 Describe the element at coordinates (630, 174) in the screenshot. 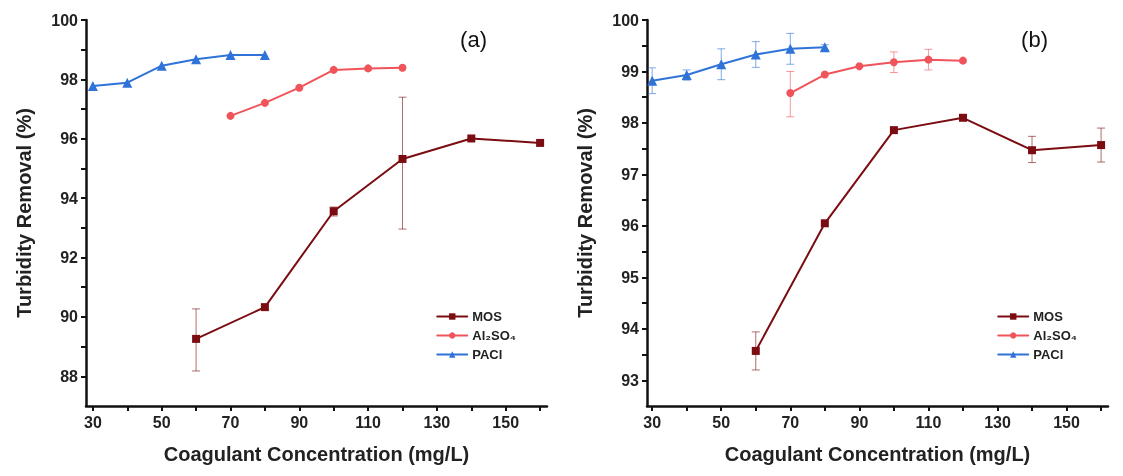

I see `y-tick-label: 97` at that location.